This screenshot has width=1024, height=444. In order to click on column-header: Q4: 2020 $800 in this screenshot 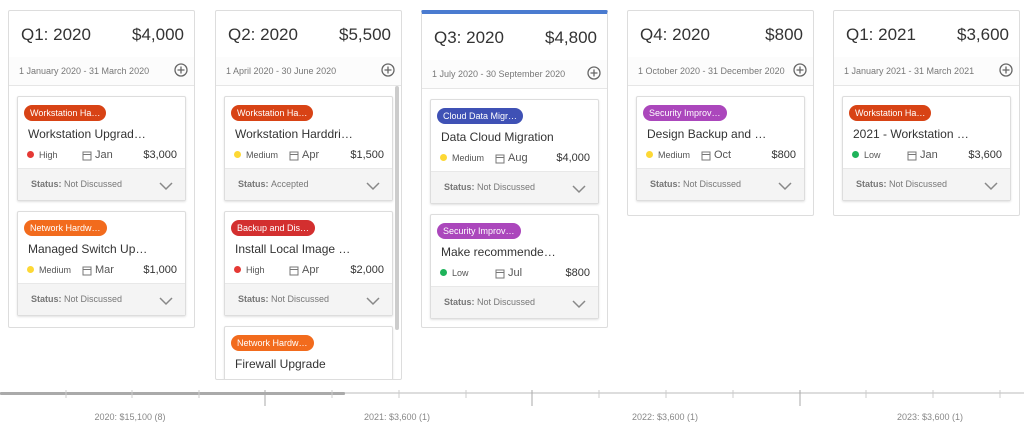, I will do `click(720, 34)`.